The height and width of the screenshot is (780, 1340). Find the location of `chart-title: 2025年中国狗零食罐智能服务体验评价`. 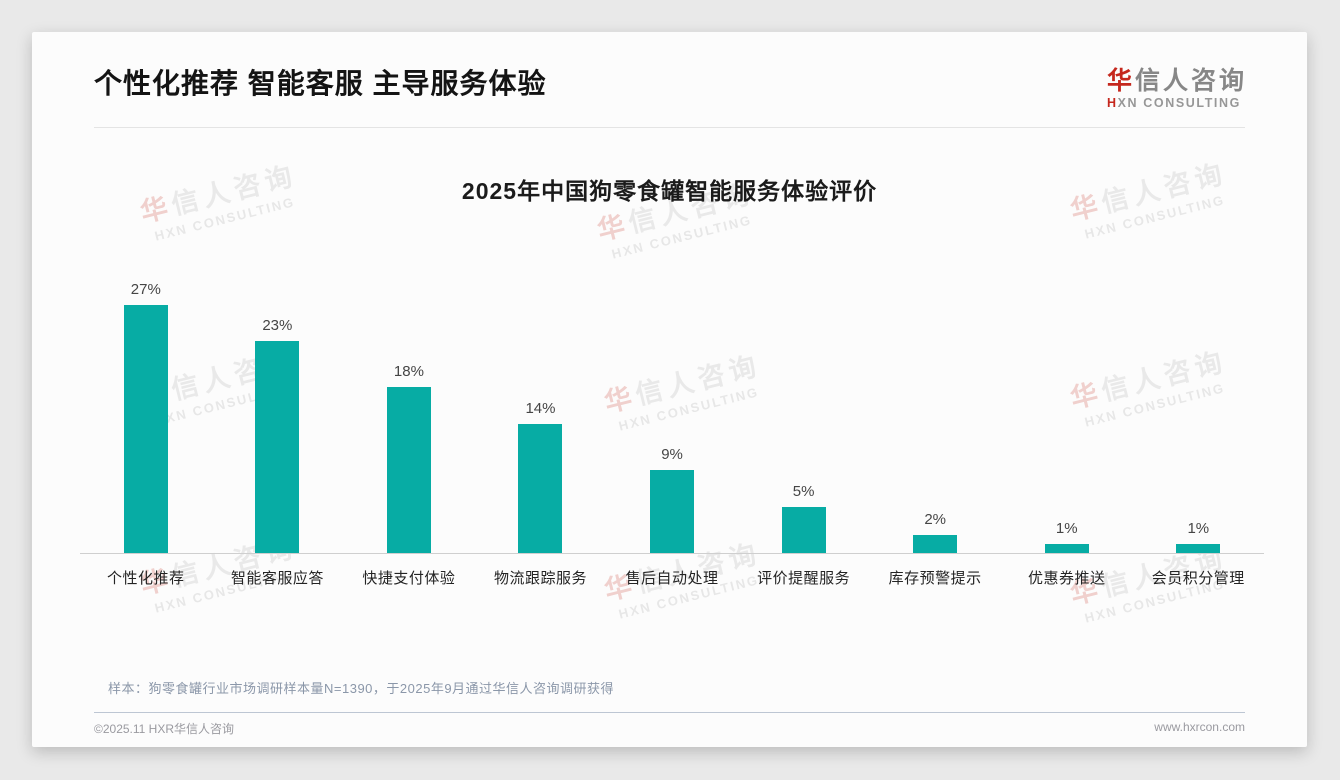

chart-title: 2025年中国狗零食罐智能服务体验评价 is located at coordinates (669, 191).